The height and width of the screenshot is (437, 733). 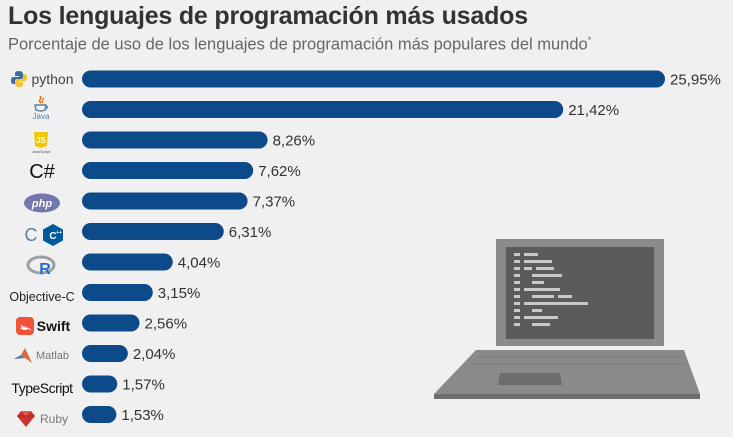 I want to click on bar-value-label: 4,04%, so click(x=199, y=263).